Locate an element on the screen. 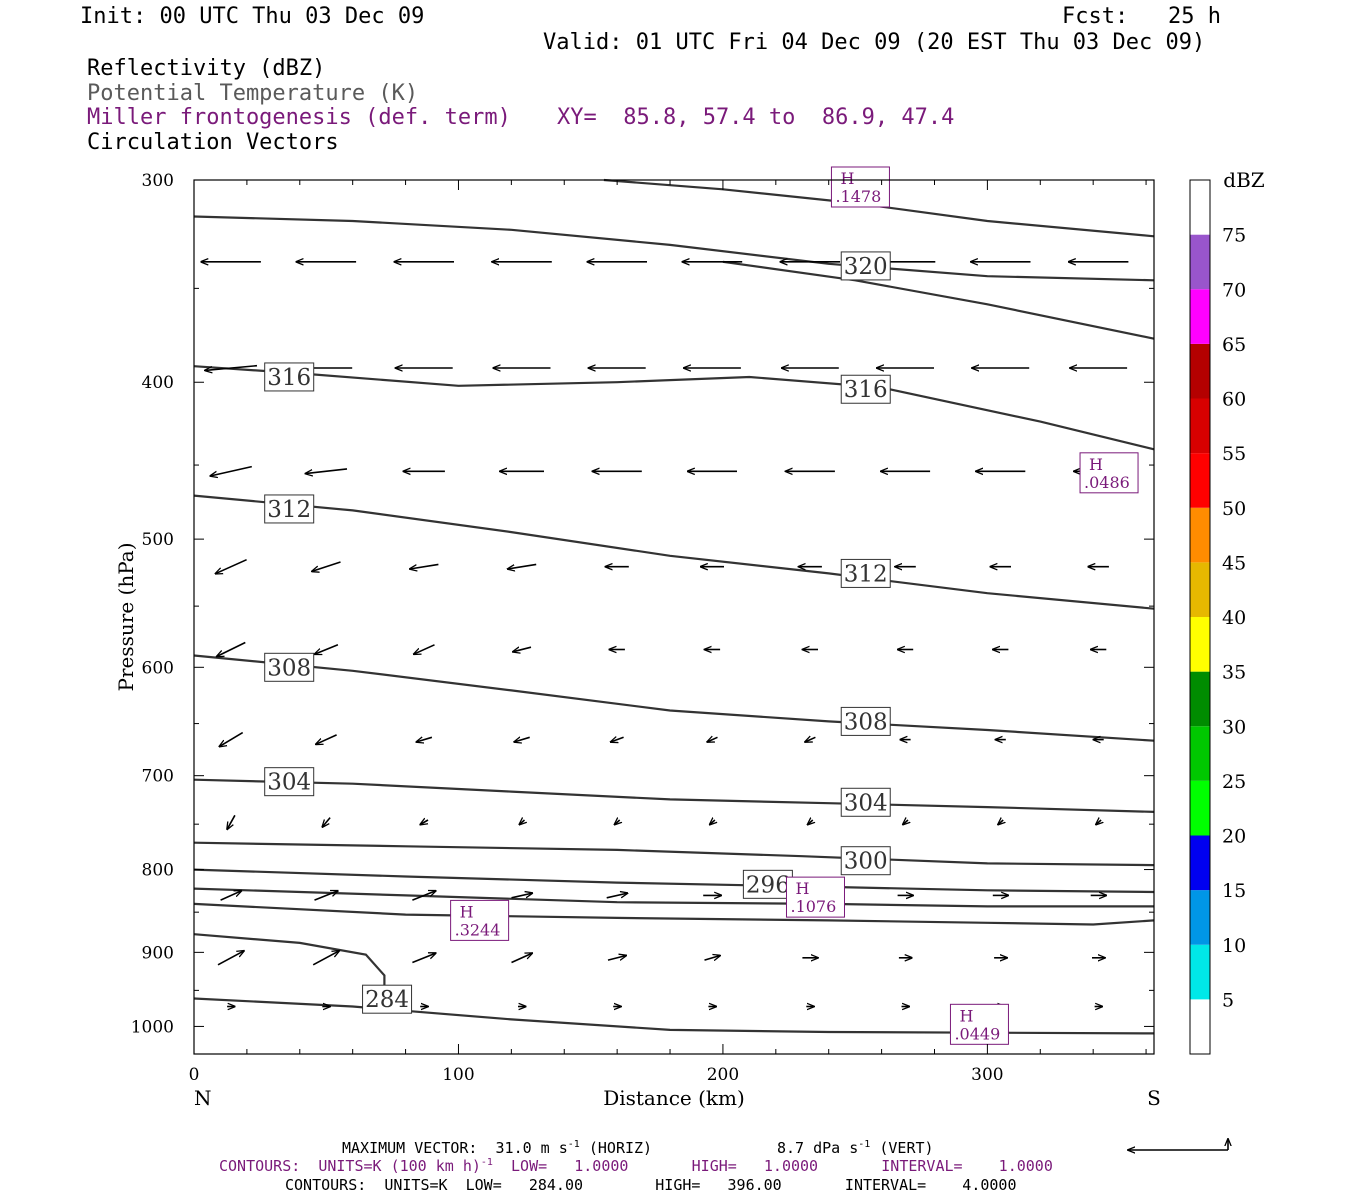 This screenshot has width=1350, height=1200. colorbar-tick-label: 25 is located at coordinates (1234, 782).